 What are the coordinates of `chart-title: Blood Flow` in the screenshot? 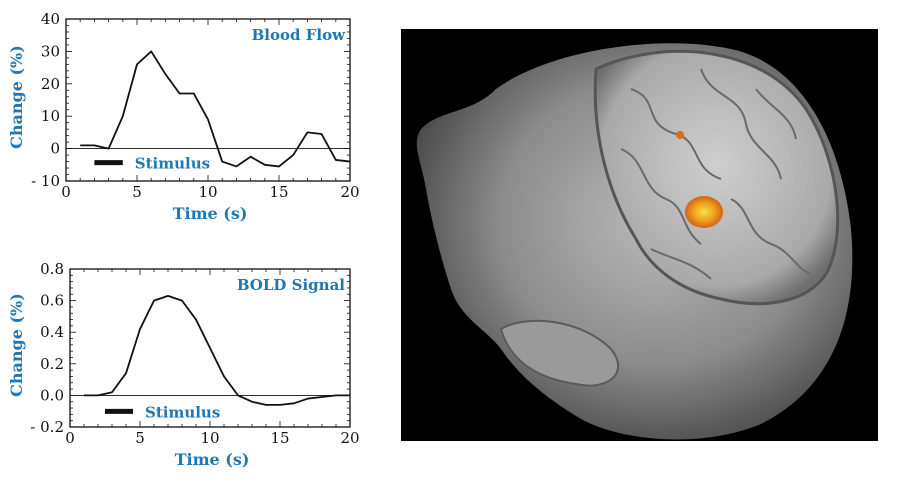 It's located at (299, 35).